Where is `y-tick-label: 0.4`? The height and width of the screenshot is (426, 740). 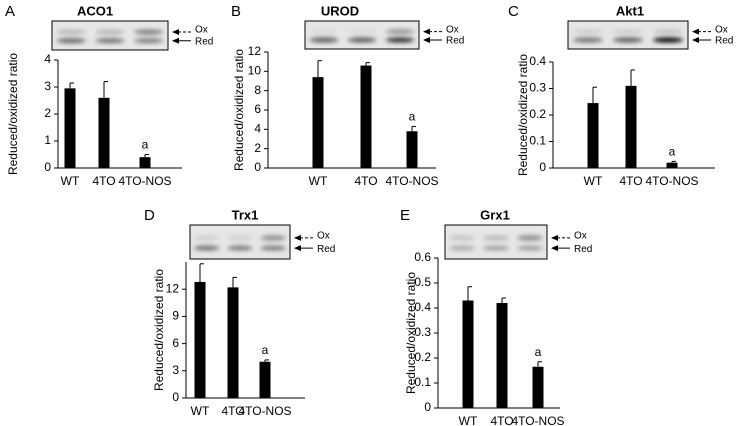
y-tick-label: 0.4 is located at coordinates (422, 307).